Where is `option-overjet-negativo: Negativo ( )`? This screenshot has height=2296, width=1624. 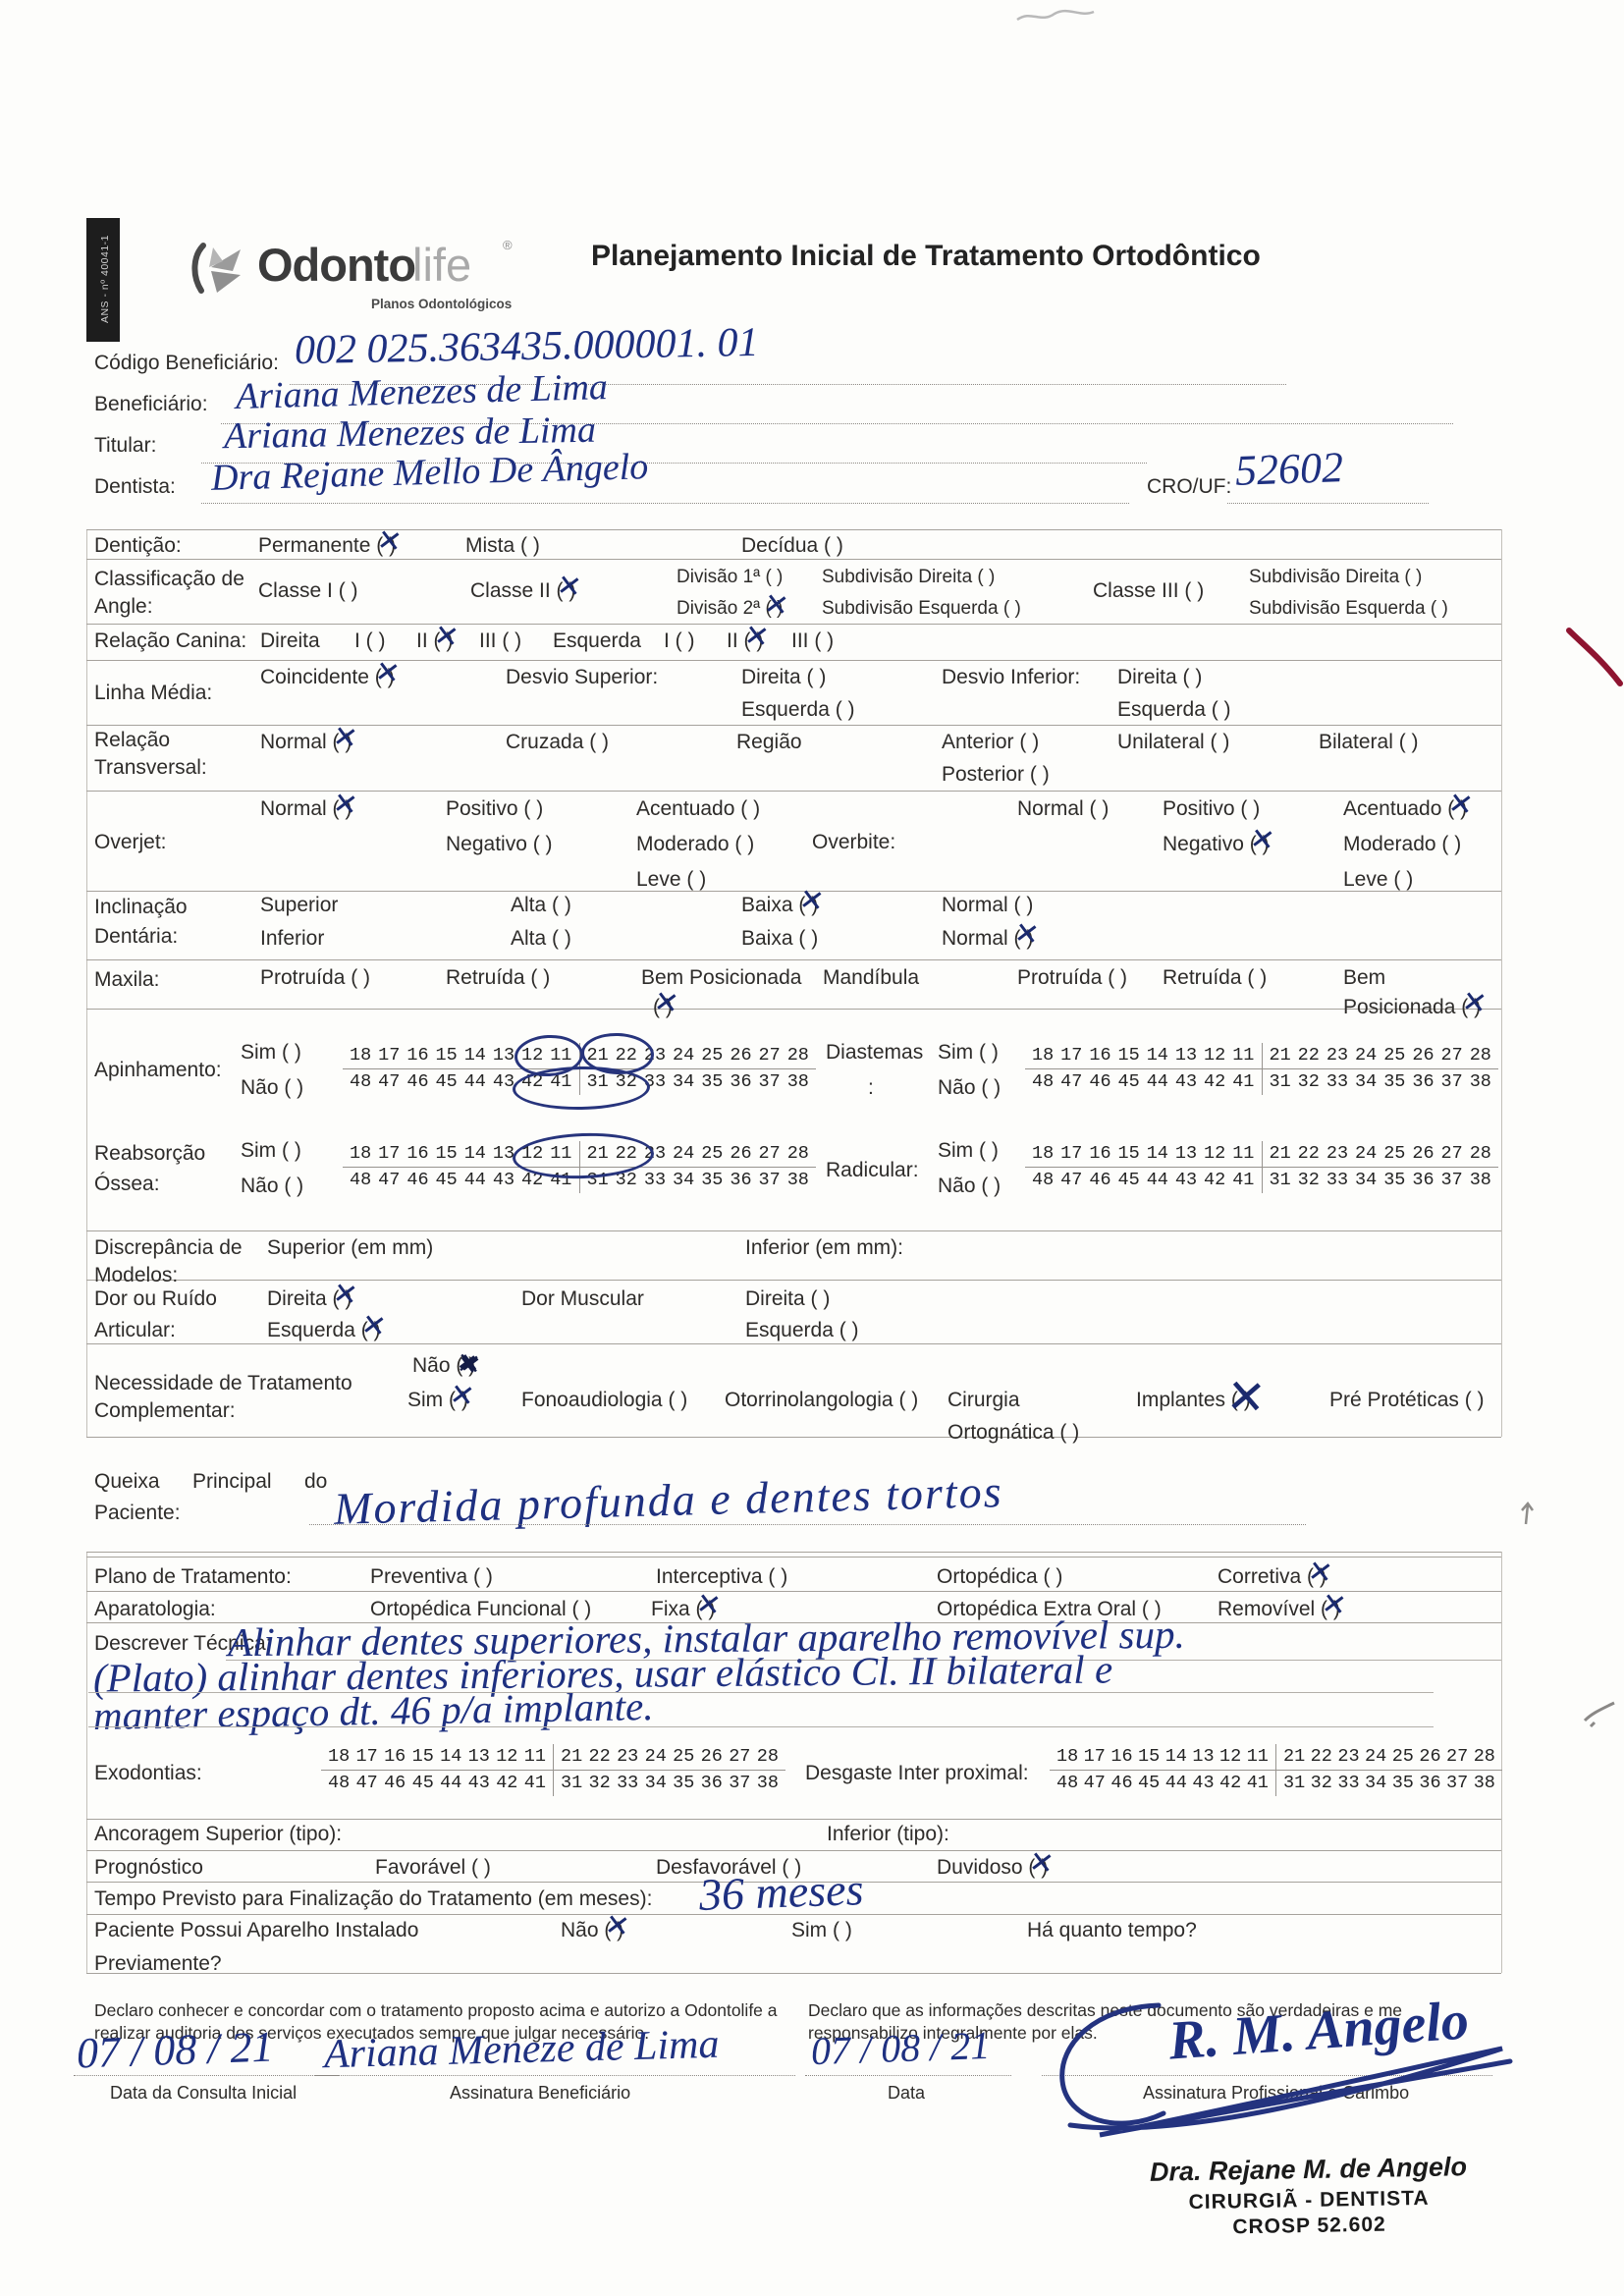
option-overjet-negativo: Negativo ( ) is located at coordinates (499, 844).